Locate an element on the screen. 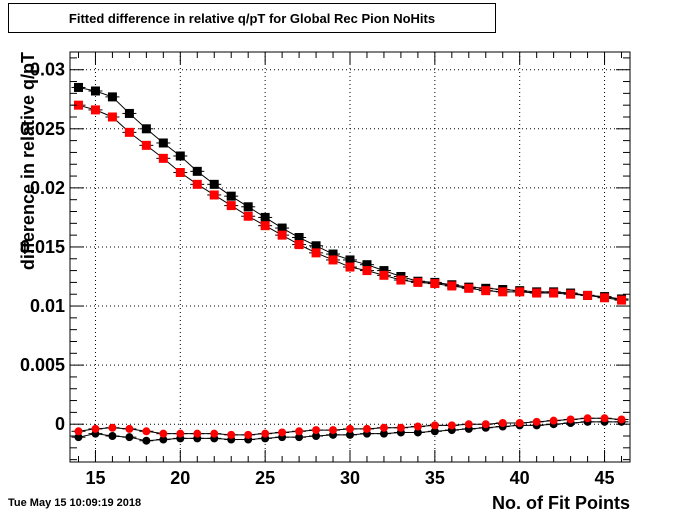 This screenshot has height=514, width=700. x-tick-label: 30 is located at coordinates (350, 478).